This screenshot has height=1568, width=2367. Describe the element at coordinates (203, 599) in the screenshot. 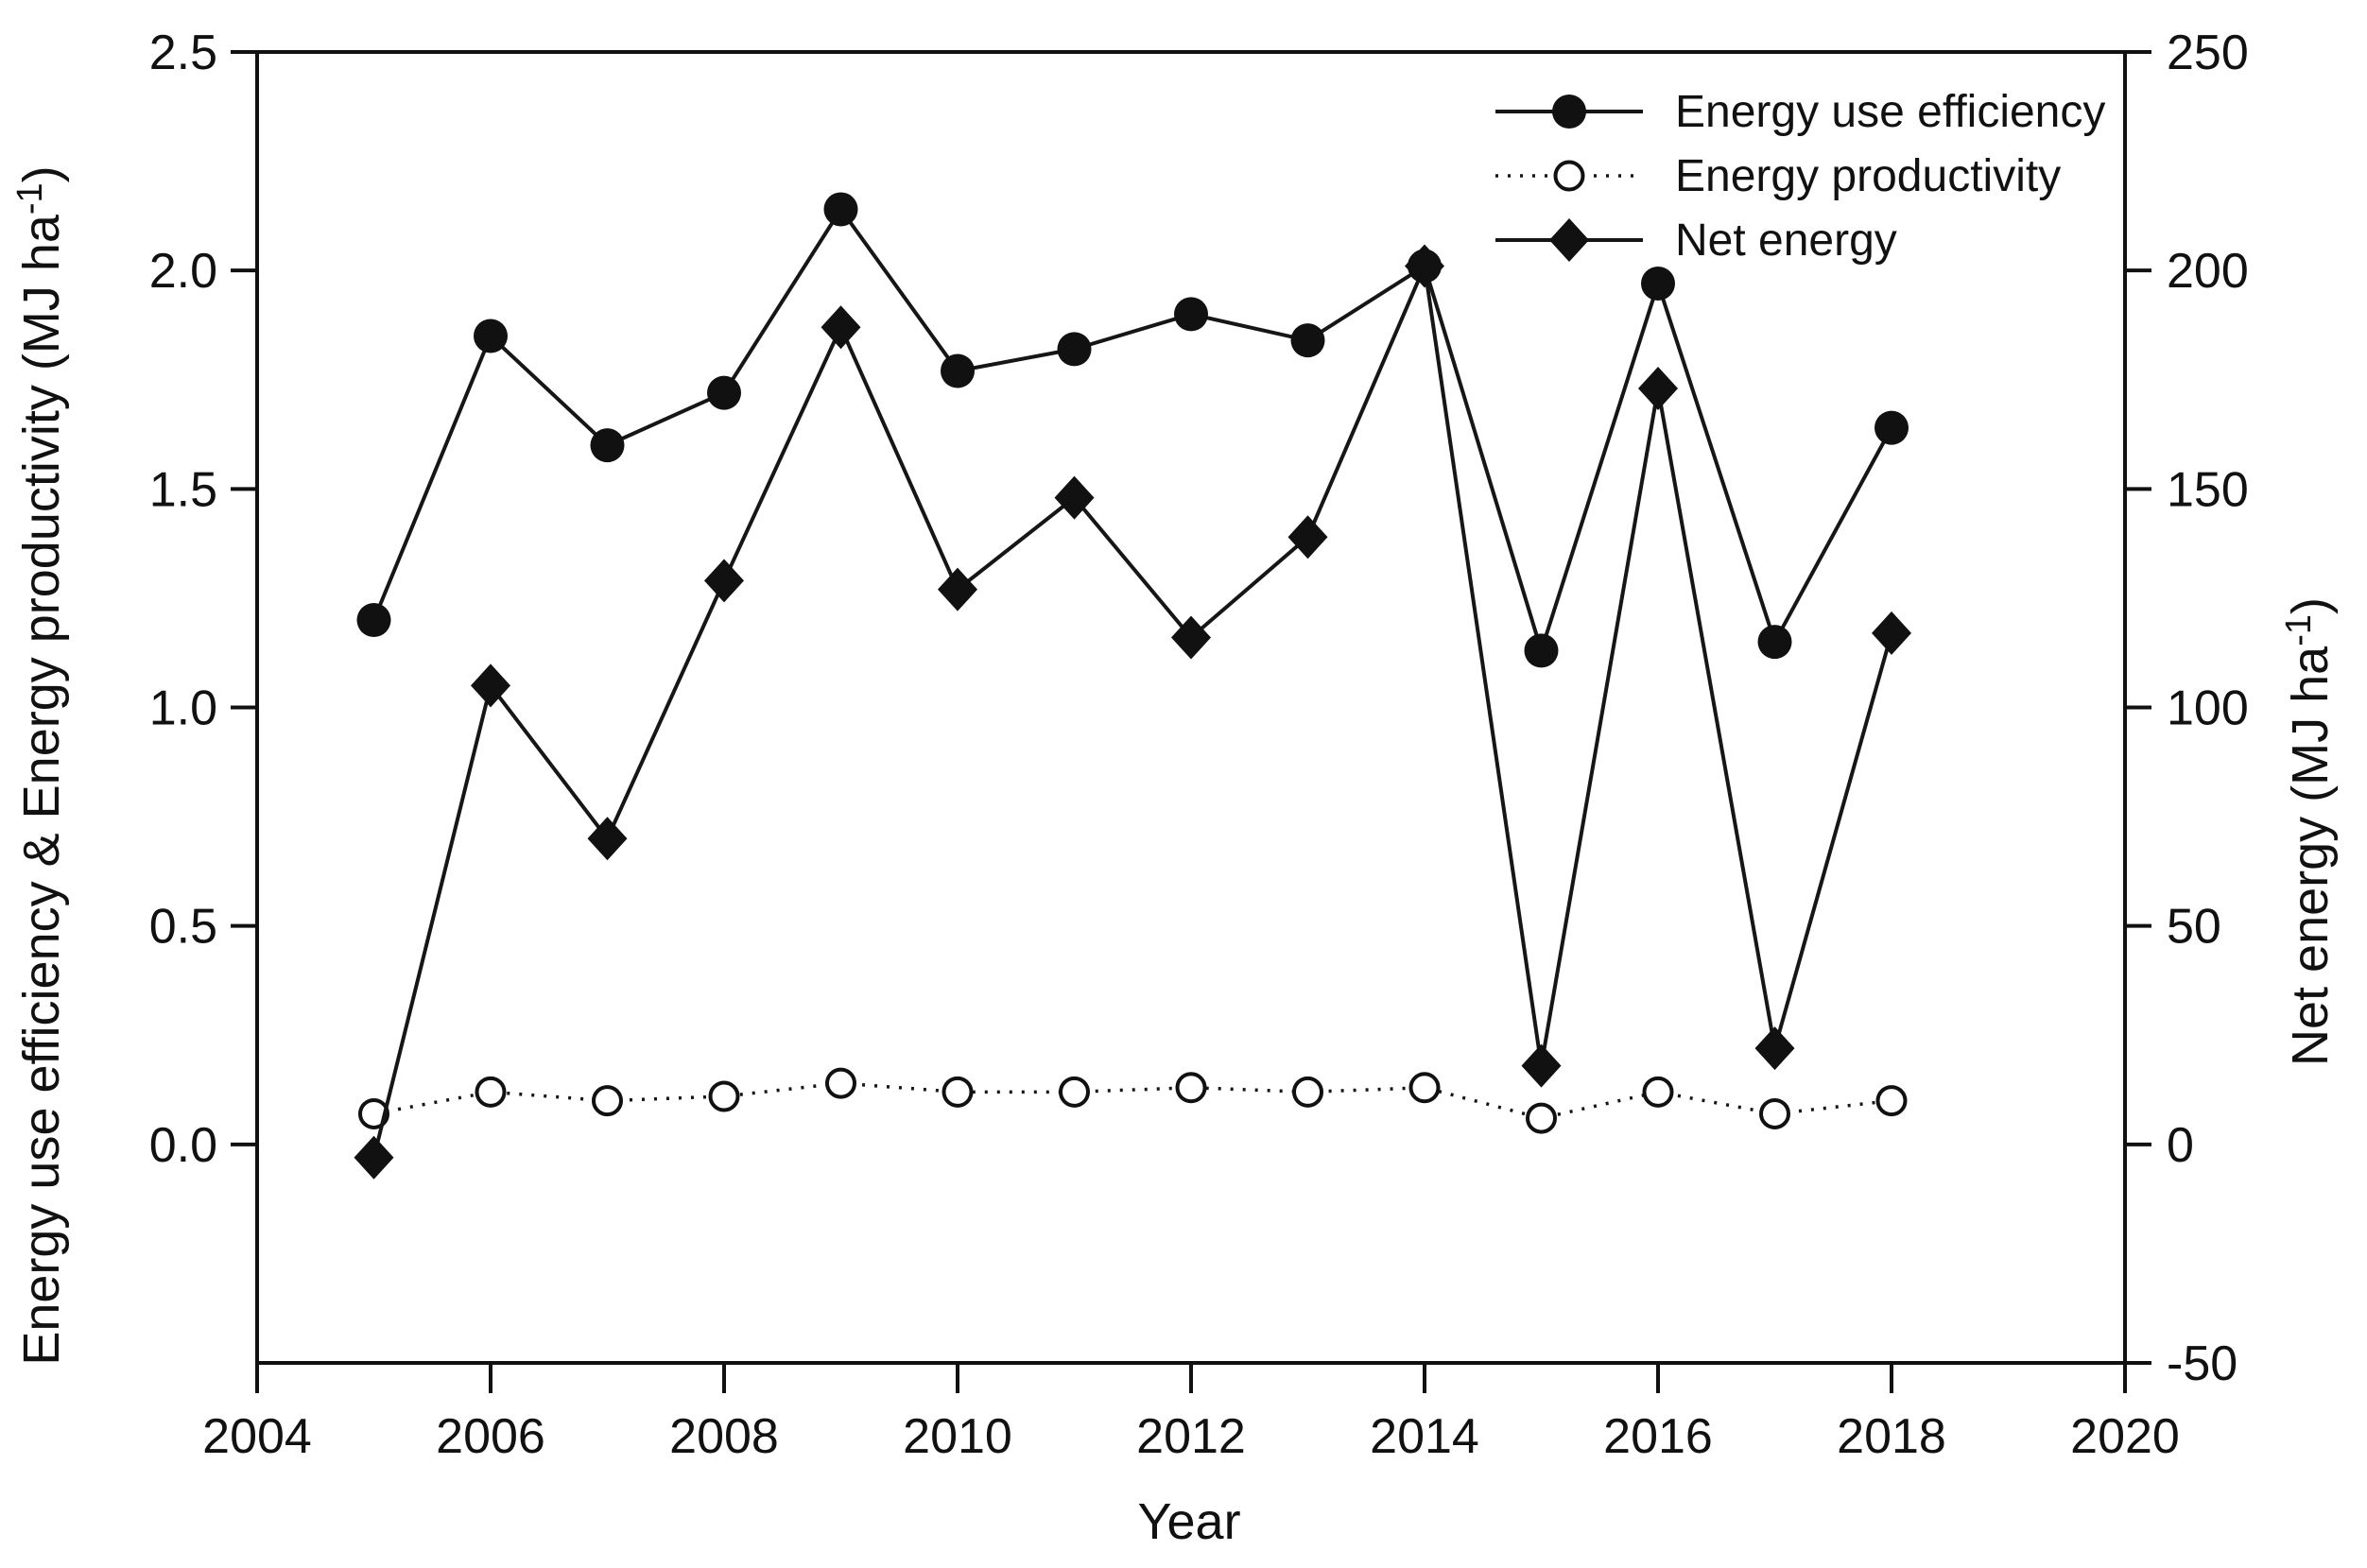

I see `left-axis-ticks: 0.0 0.5 1.0 1.5 2.0 2.5` at that location.